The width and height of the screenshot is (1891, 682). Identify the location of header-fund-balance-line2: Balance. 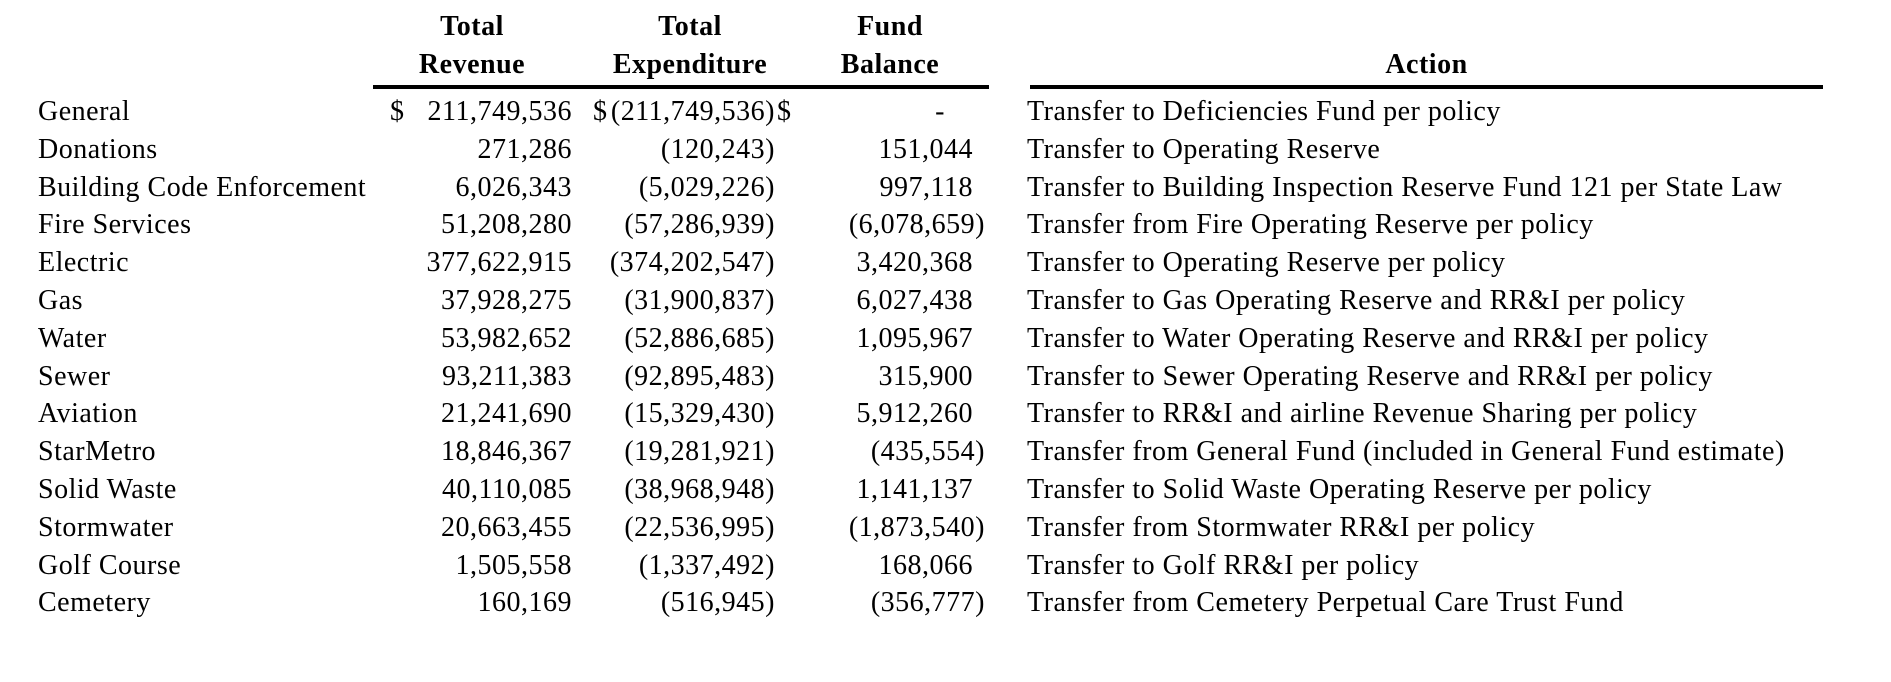
(890, 64).